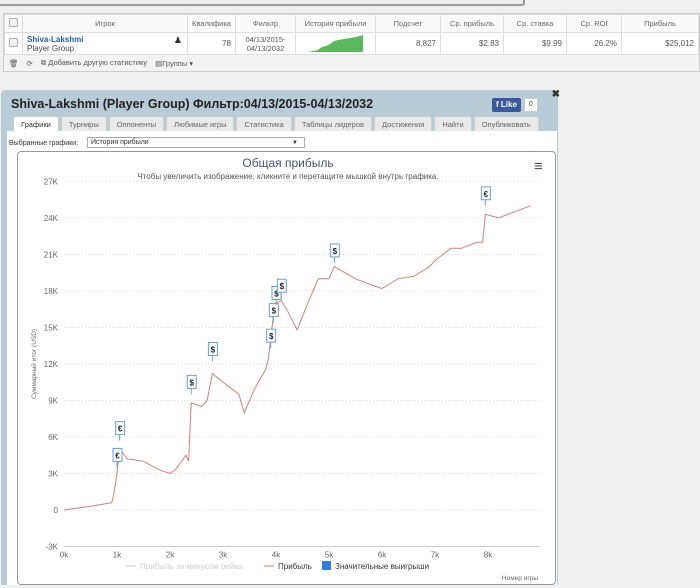 The width and height of the screenshot is (700, 588). What do you see at coordinates (530, 105) in the screenshot?
I see `fb-like-count: 0` at bounding box center [530, 105].